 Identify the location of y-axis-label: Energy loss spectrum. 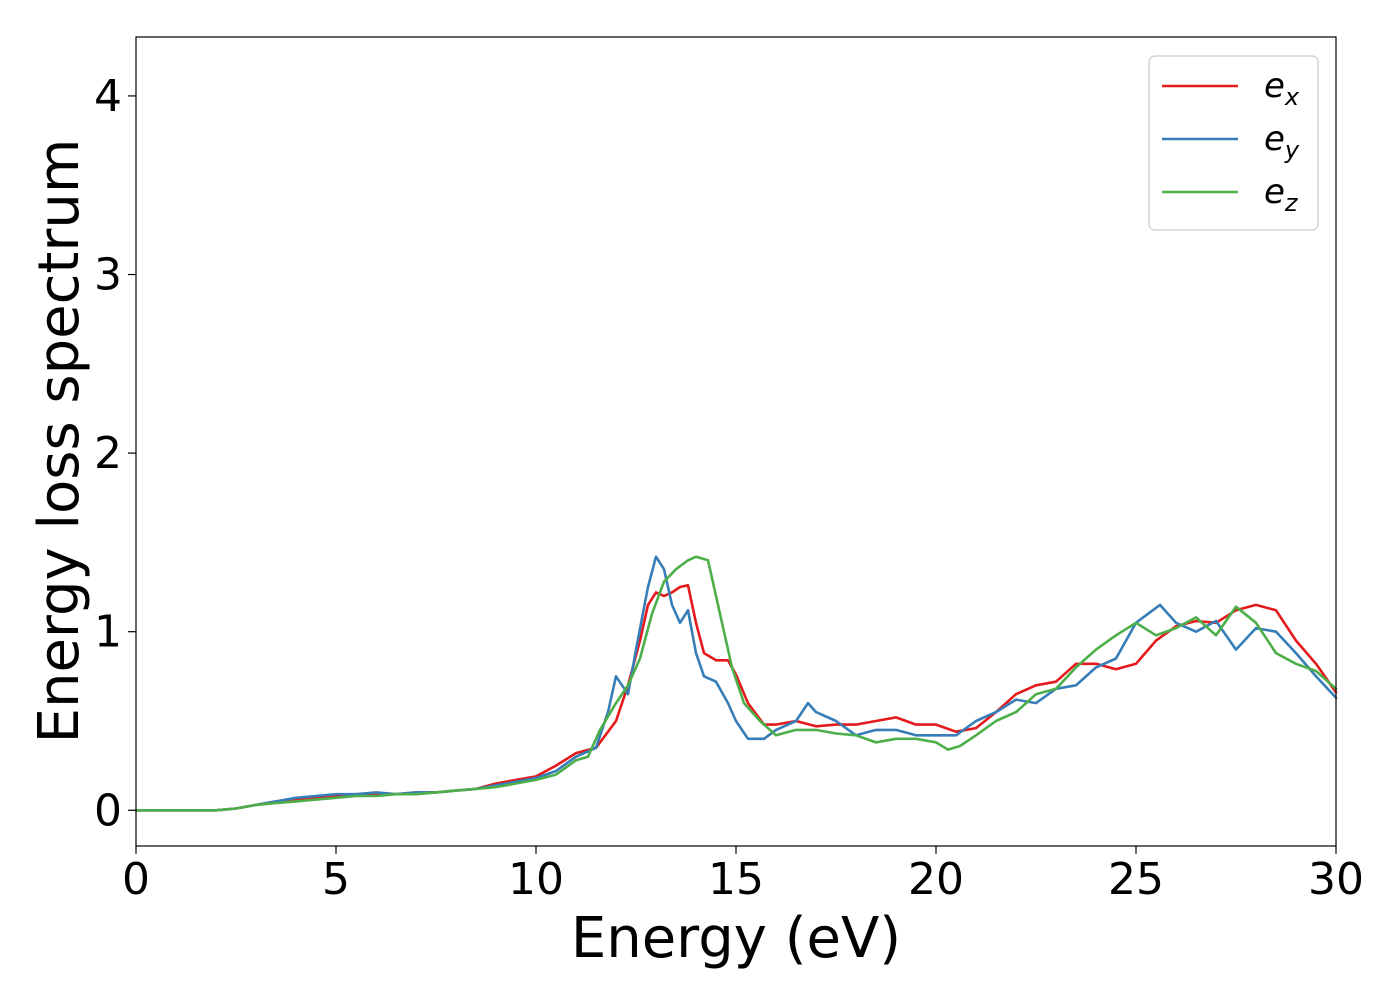
(59, 441).